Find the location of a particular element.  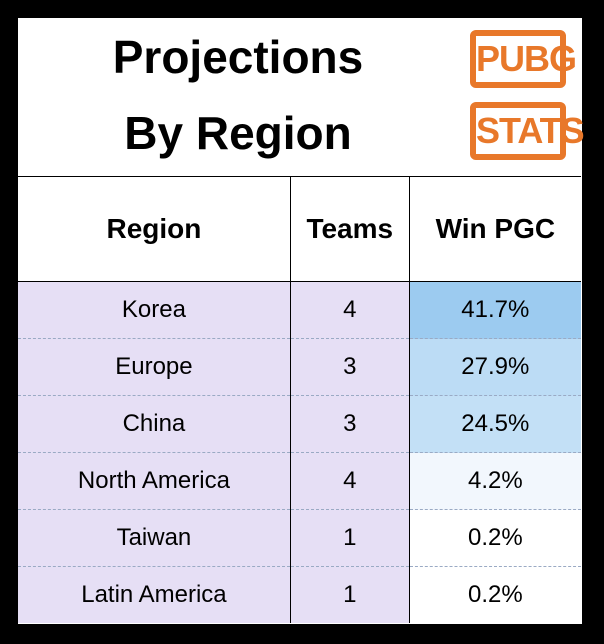

table-row: Europe 3 27.9% is located at coordinates (299, 367).